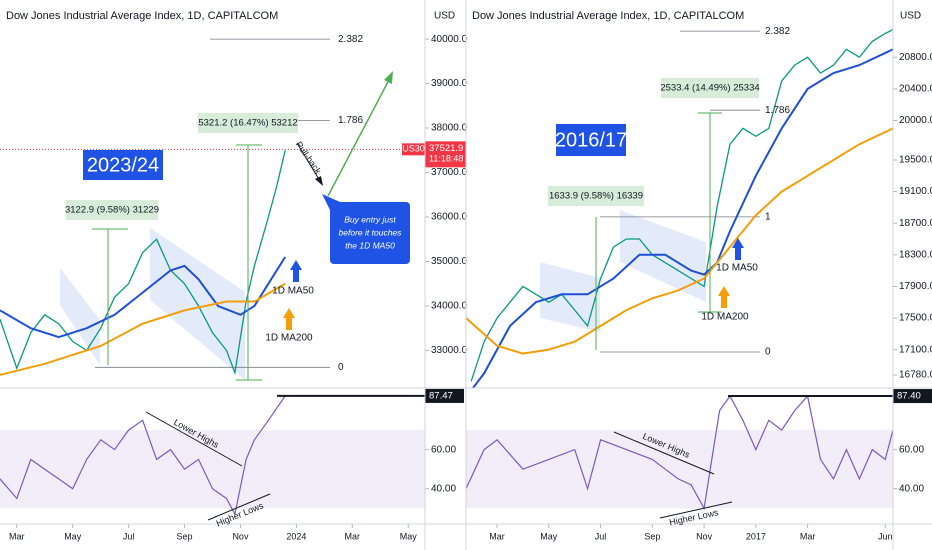 The width and height of the screenshot is (932, 550). I want to click on period-label: 2023/24, so click(123, 165).